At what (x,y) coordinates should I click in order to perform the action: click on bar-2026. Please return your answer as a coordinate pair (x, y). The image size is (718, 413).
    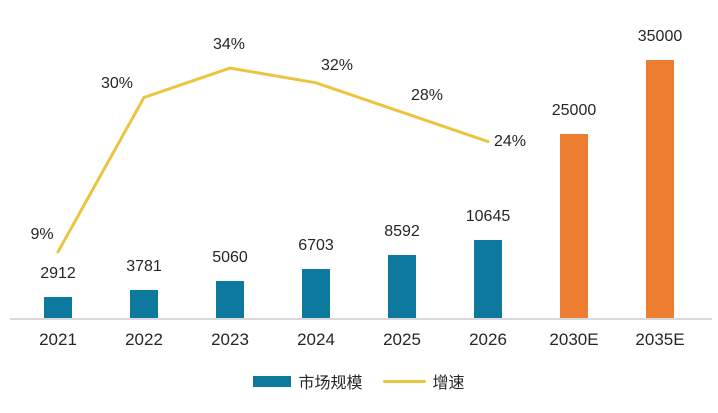
    Looking at the image, I should click on (488, 279).